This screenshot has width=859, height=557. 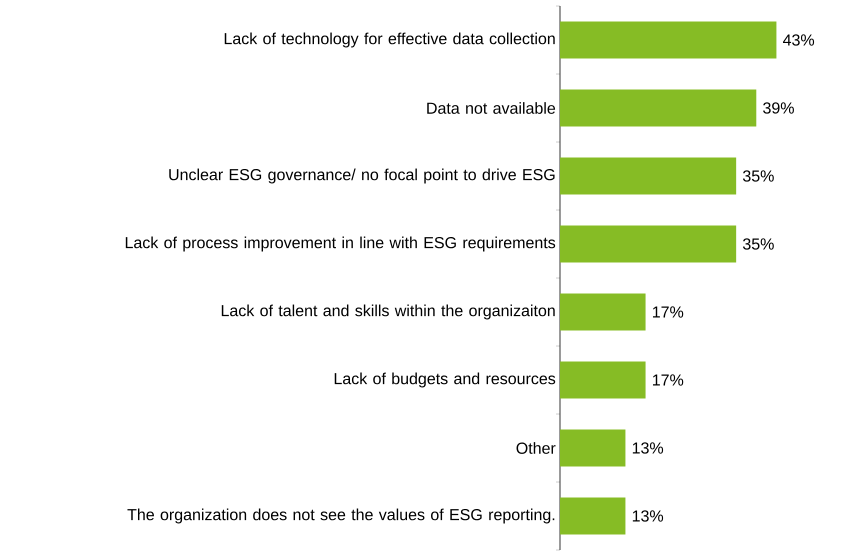 I want to click on y-tick-label: Lack of budgets and resources, so click(x=445, y=380).